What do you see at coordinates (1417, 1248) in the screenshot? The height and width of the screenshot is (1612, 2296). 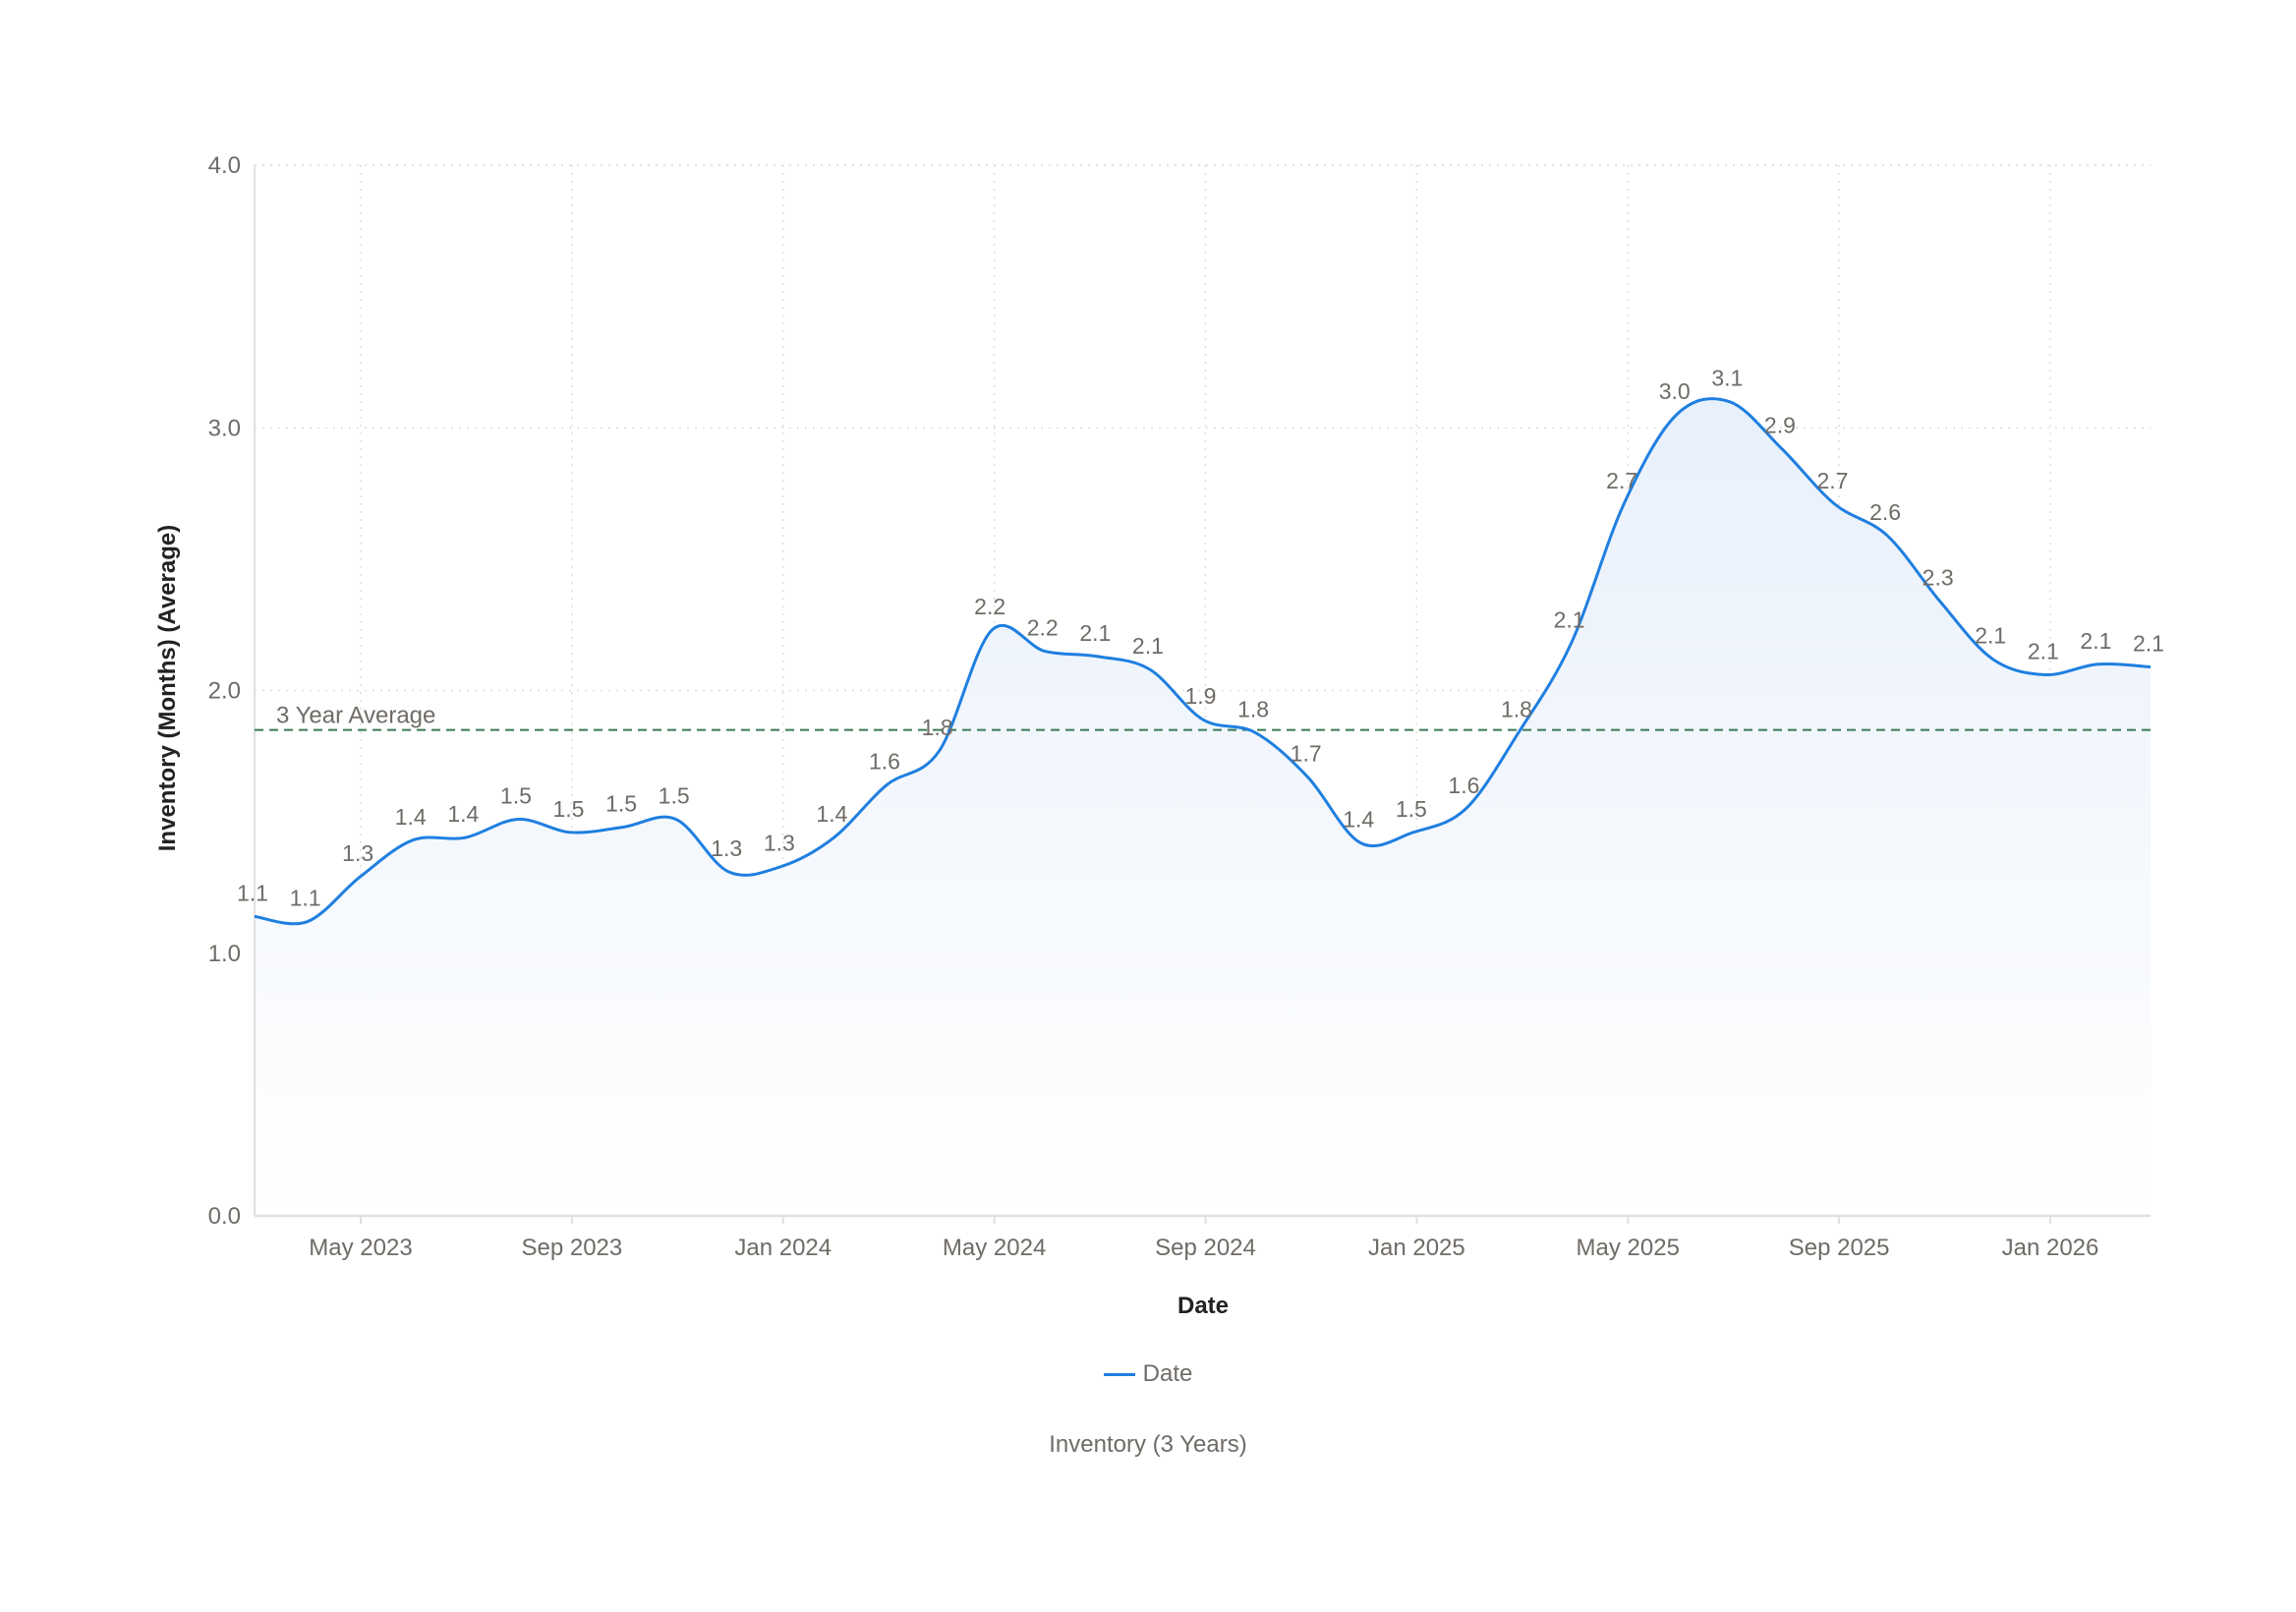 I see `x-tick-label: Jan 2025` at bounding box center [1417, 1248].